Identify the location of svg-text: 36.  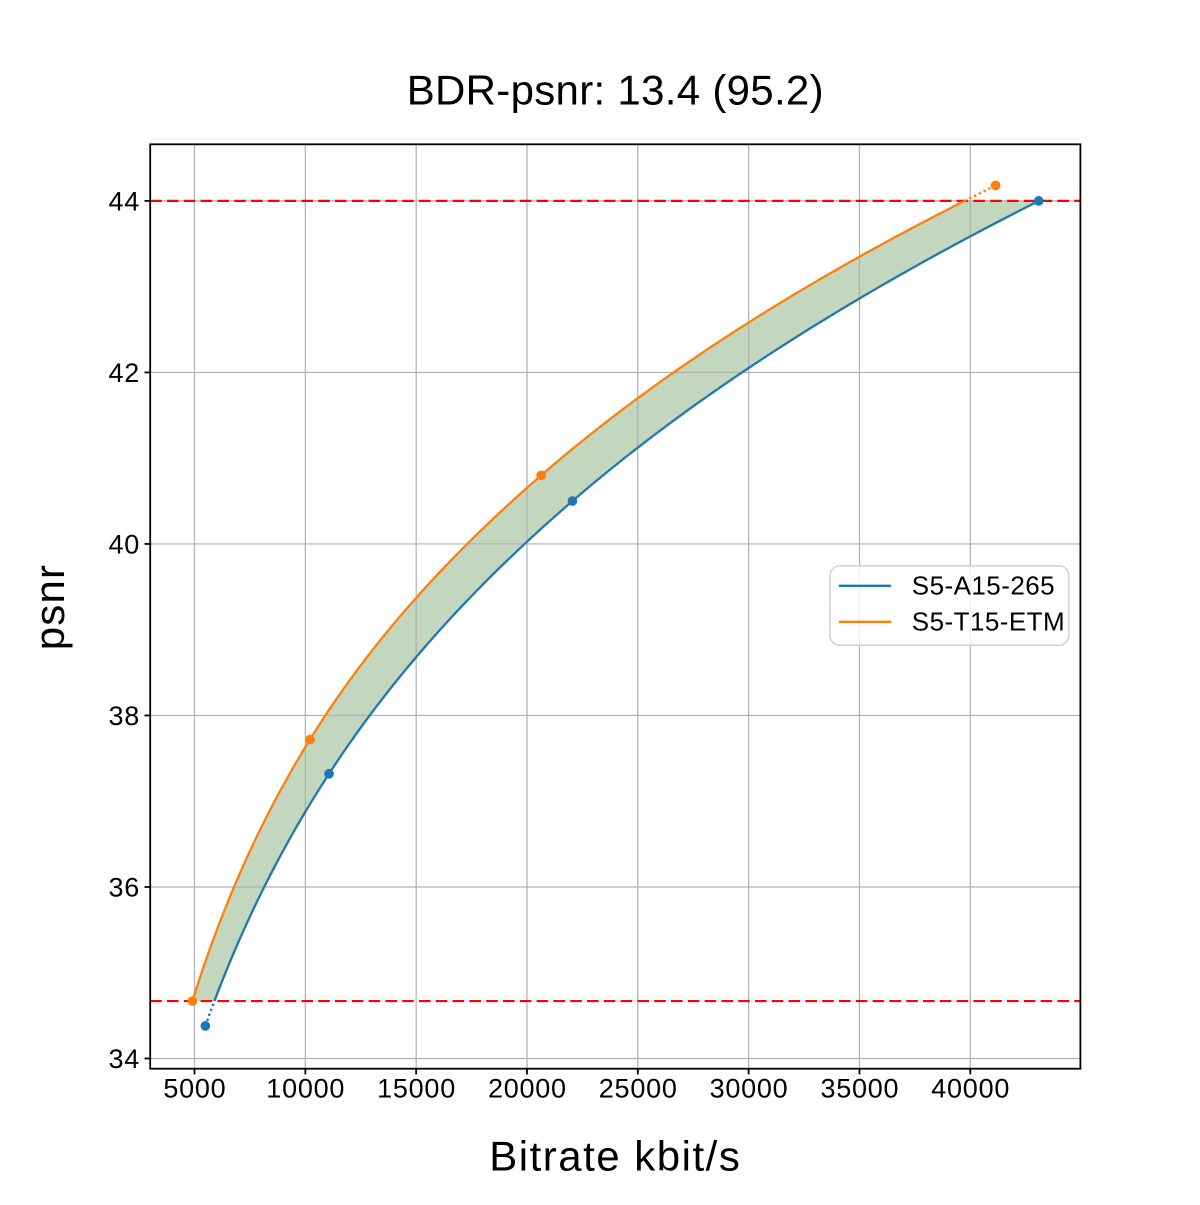
(124, 888).